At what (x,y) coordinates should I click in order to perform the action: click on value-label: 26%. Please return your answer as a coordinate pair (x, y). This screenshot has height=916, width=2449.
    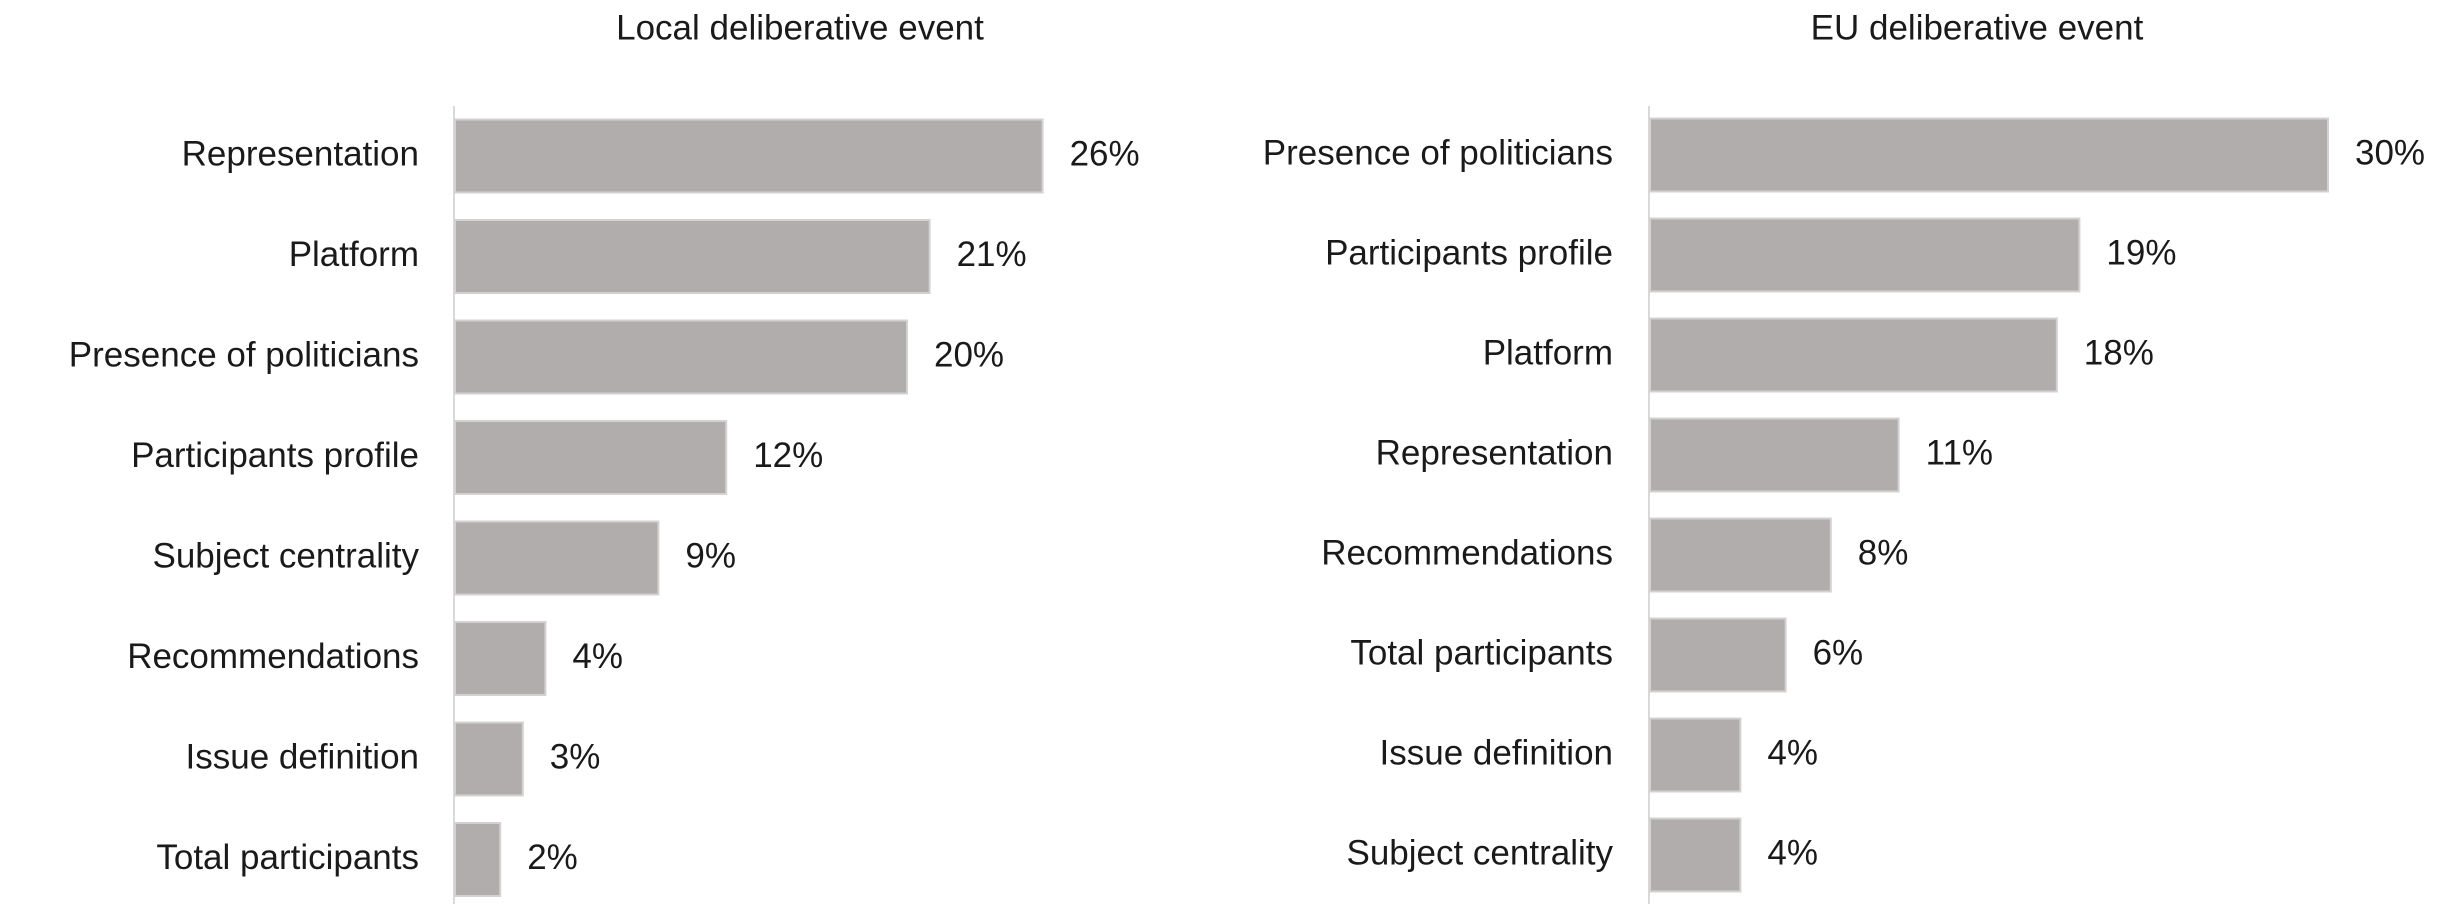
    Looking at the image, I should click on (1105, 153).